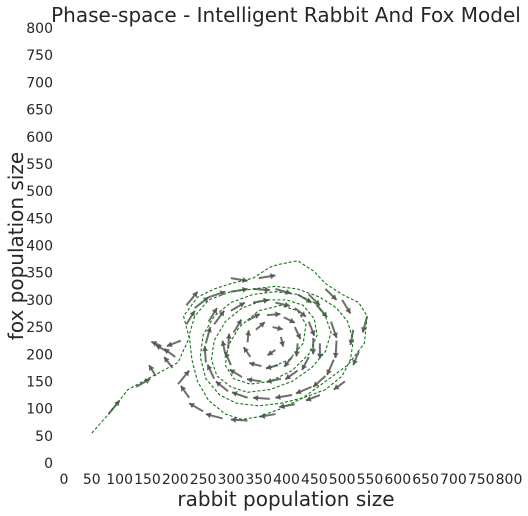 The height and width of the screenshot is (516, 528). I want to click on x-tick-label: 500, so click(342, 480).